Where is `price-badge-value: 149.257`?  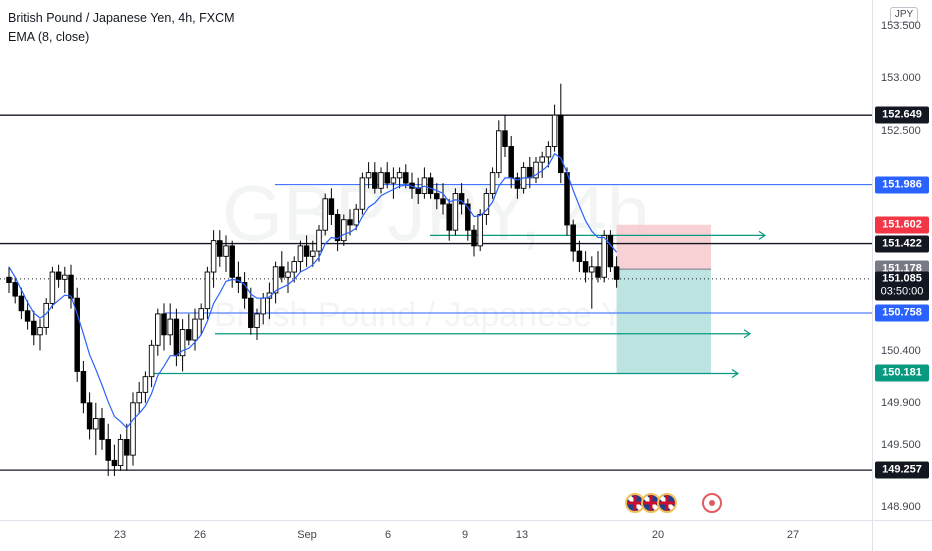 price-badge-value: 149.257 is located at coordinates (902, 469).